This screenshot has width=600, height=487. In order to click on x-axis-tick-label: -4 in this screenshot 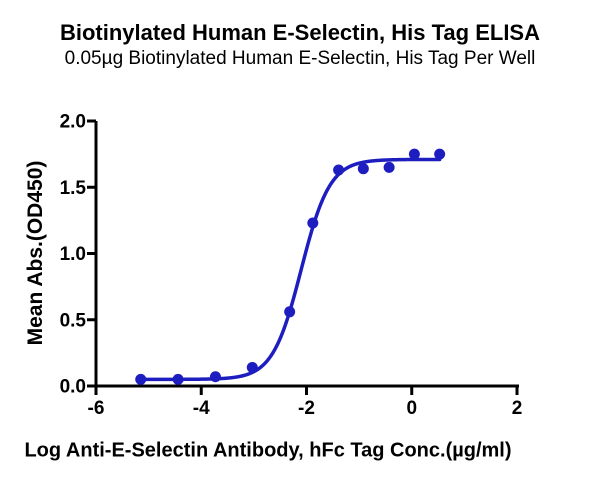, I will do `click(201, 408)`.